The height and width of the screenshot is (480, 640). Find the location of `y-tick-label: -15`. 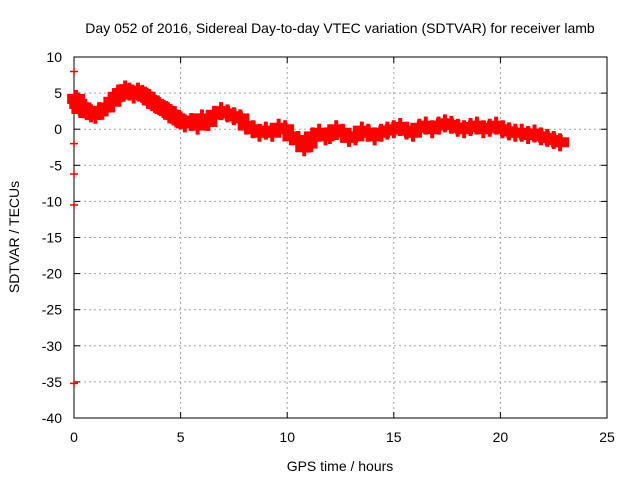

y-tick-label: -15 is located at coordinates (52, 238).